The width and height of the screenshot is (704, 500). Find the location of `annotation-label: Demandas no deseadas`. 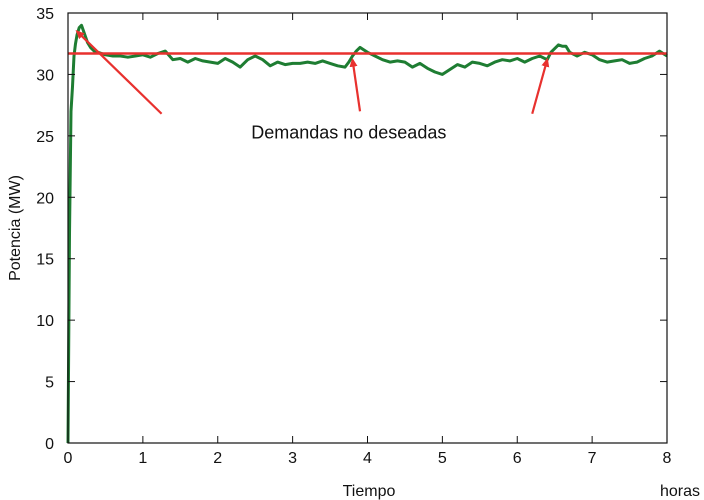

annotation-label: Demandas no deseadas is located at coordinates (348, 132).